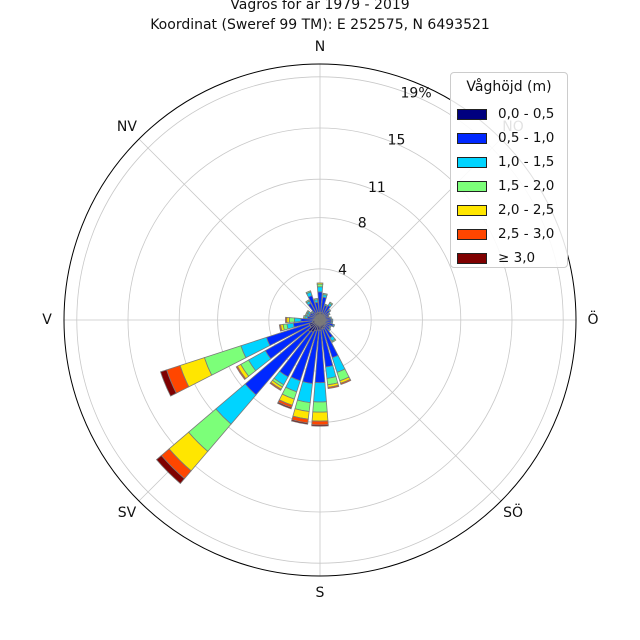 The width and height of the screenshot is (640, 640). Describe the element at coordinates (526, 162) in the screenshot. I see `legend-label-2: 1,0 - 1,5` at that location.